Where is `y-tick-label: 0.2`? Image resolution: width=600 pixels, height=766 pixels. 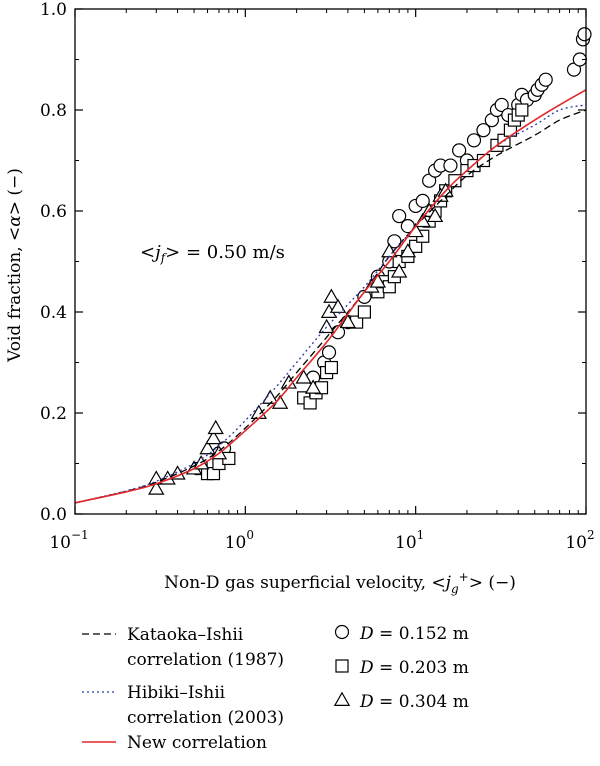
y-tick-label: 0.2 is located at coordinates (53, 414).